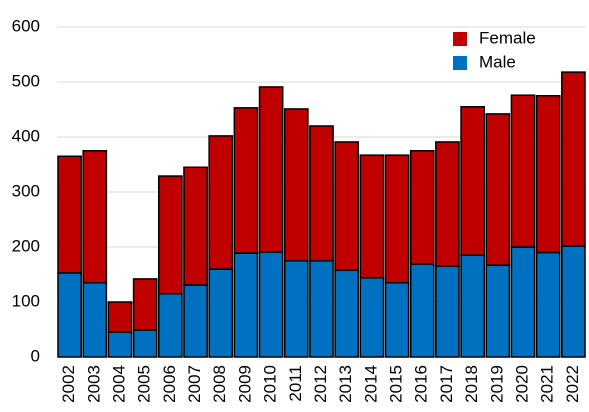 The width and height of the screenshot is (589, 412). What do you see at coordinates (26, 190) in the screenshot?
I see `y-tick-label: 300` at bounding box center [26, 190].